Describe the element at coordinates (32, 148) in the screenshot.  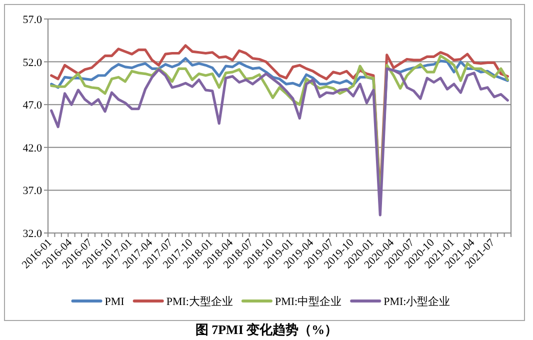
I see `y-tick-label: 42.0` at that location.